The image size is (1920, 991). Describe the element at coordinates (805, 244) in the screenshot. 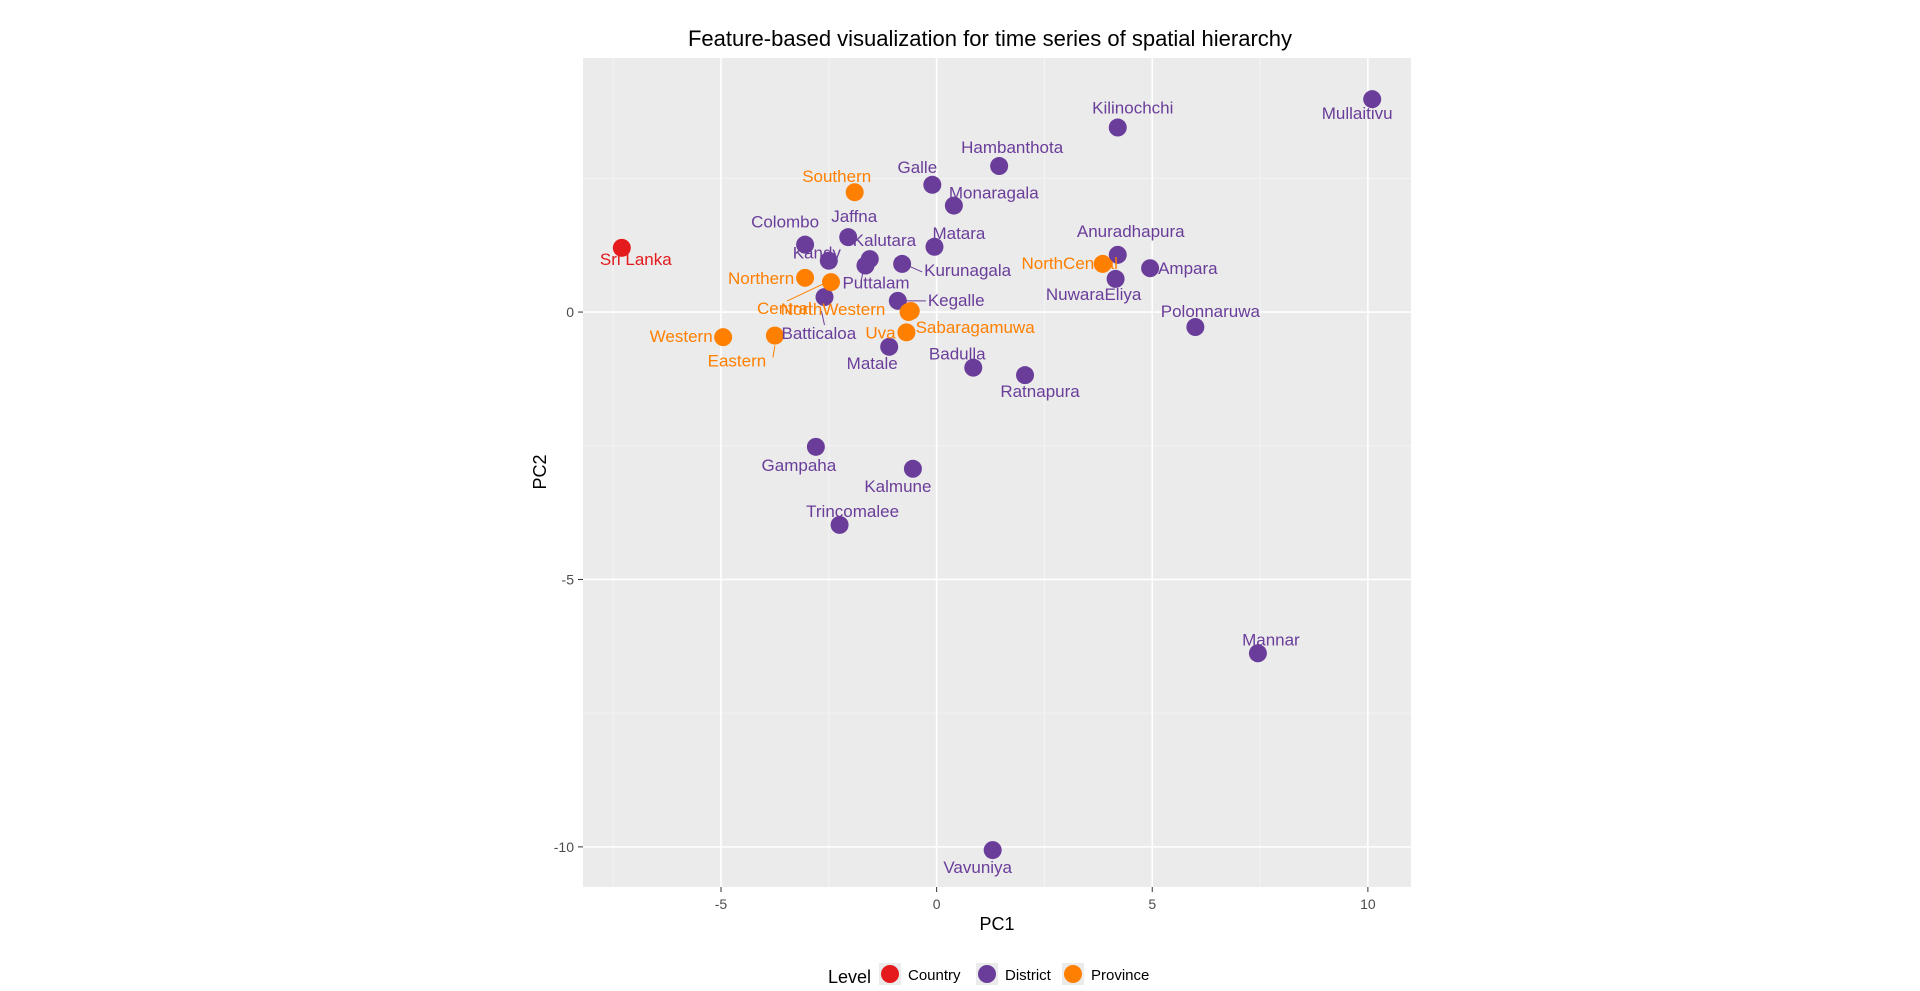

I see `data-point-colombo` at that location.